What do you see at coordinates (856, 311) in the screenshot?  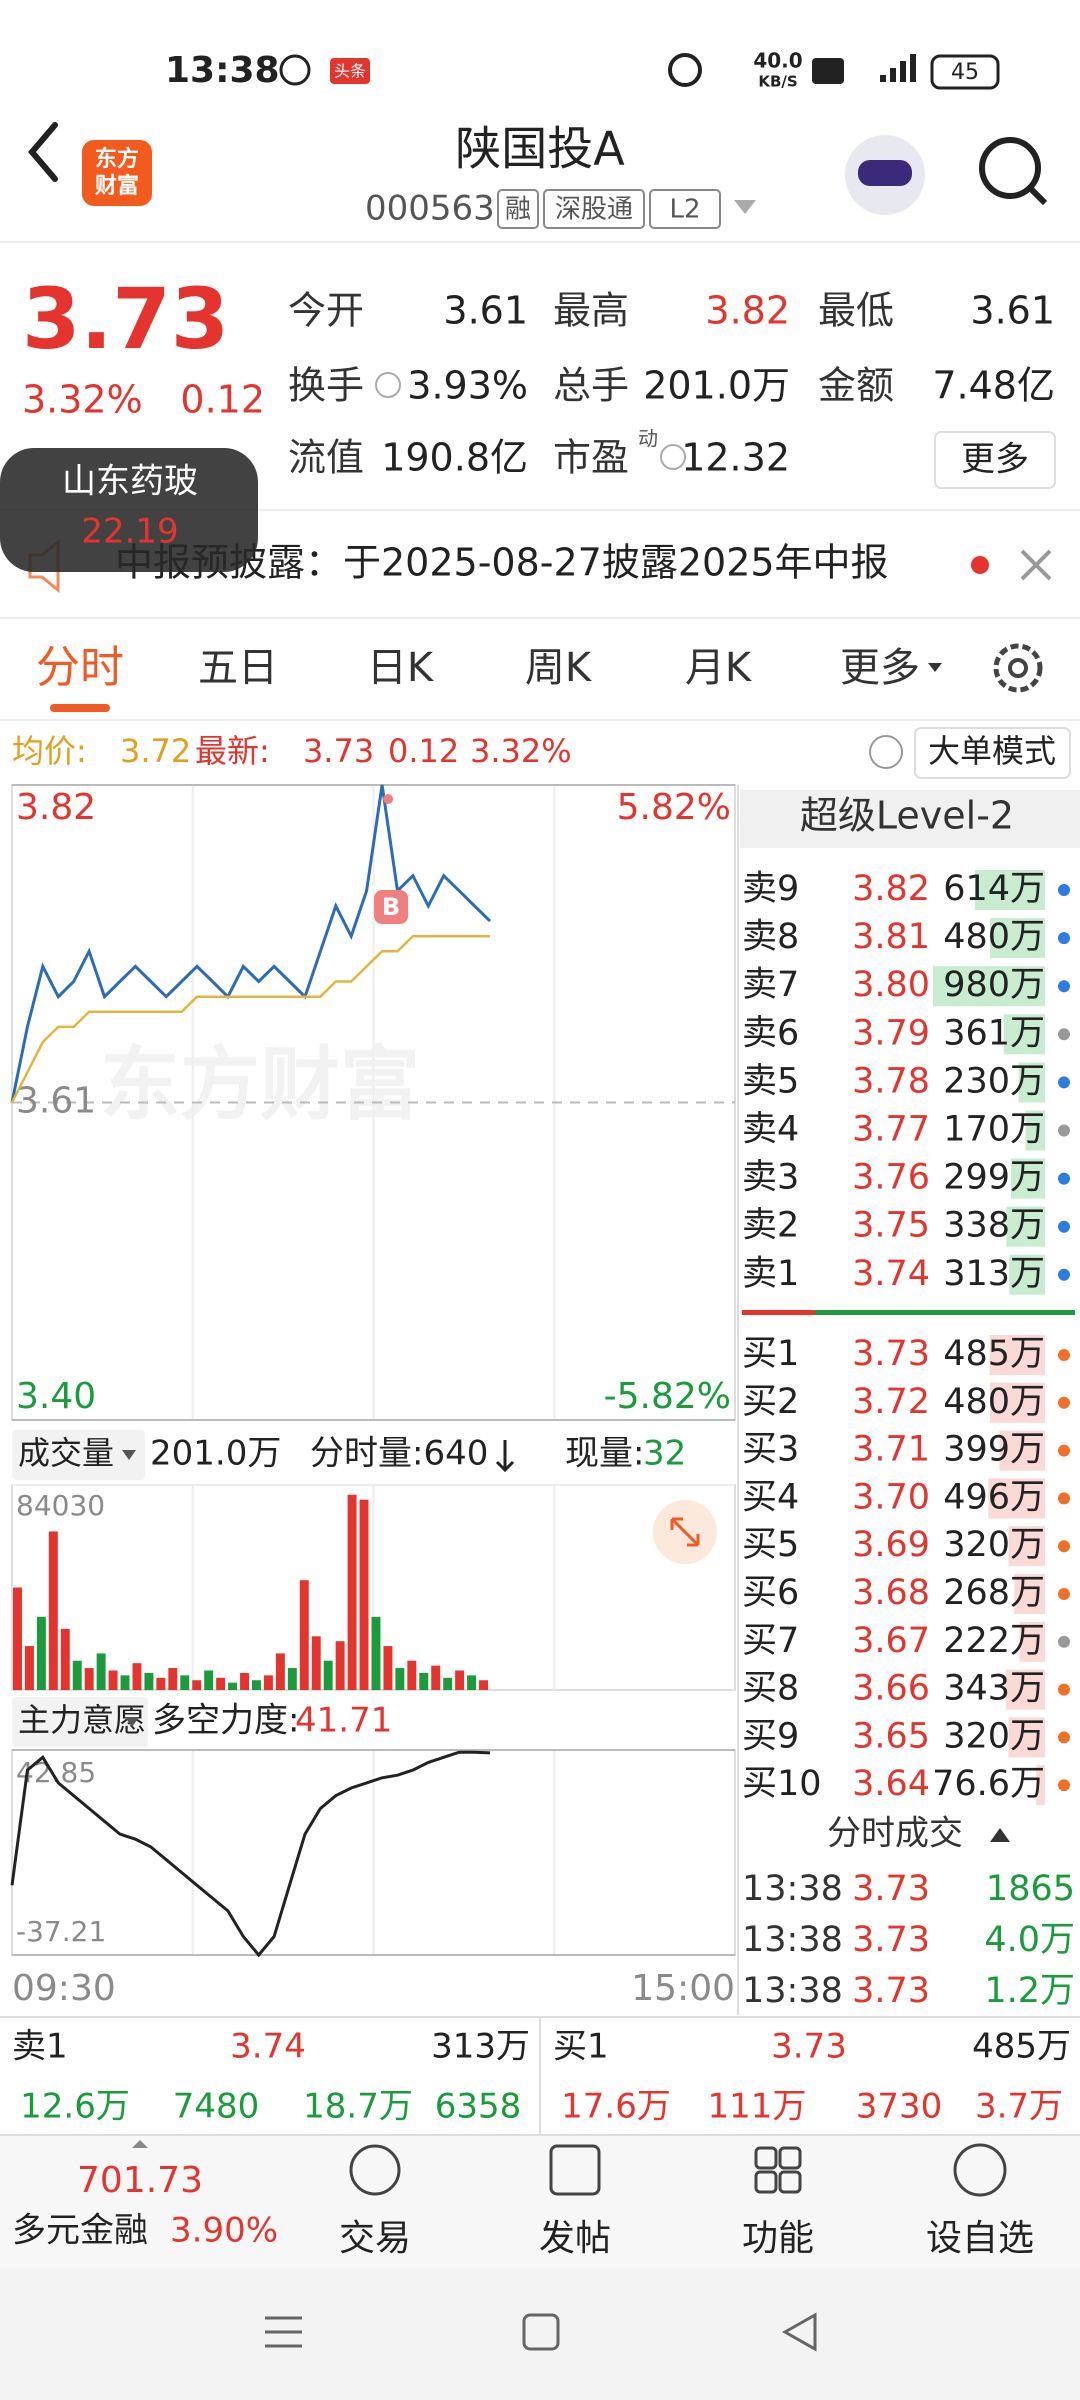 I see `field-label: 最低` at bounding box center [856, 311].